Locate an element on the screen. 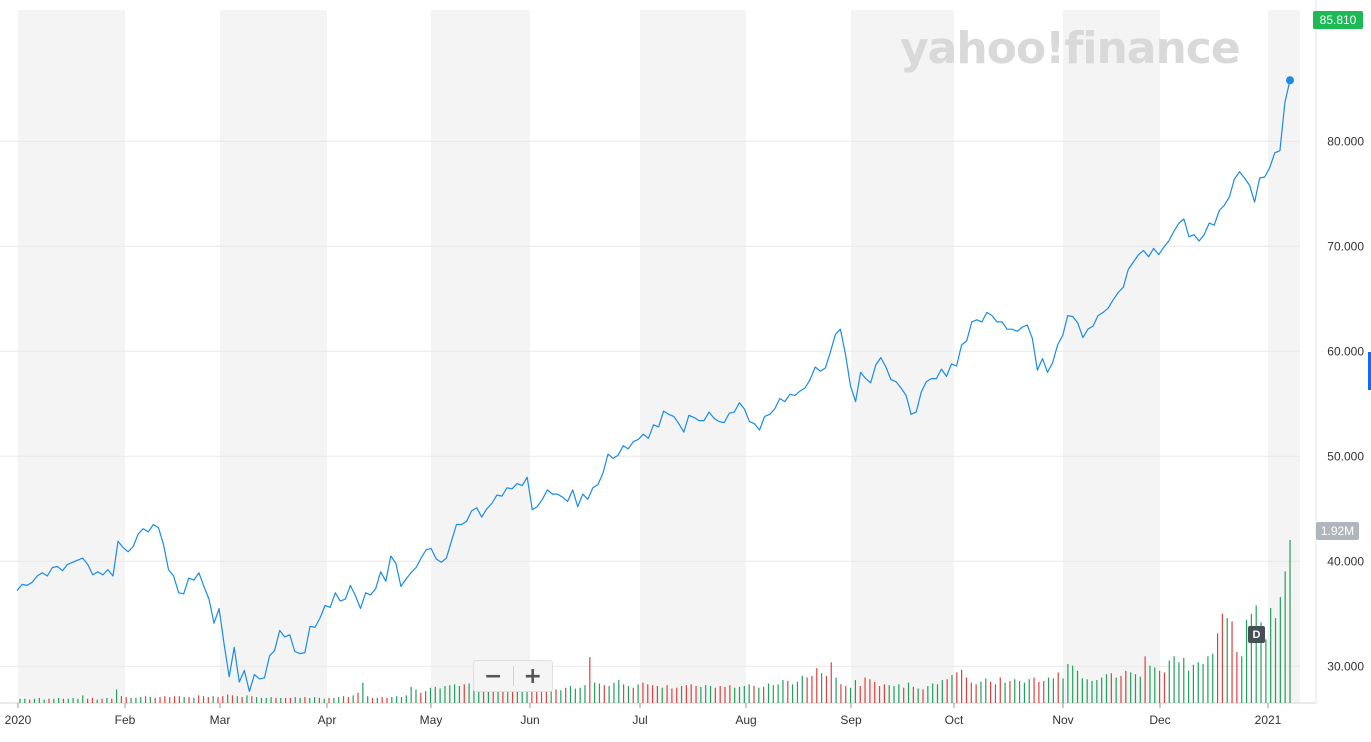 This screenshot has width=1371, height=742. dividend-marker: D is located at coordinates (1256, 634).